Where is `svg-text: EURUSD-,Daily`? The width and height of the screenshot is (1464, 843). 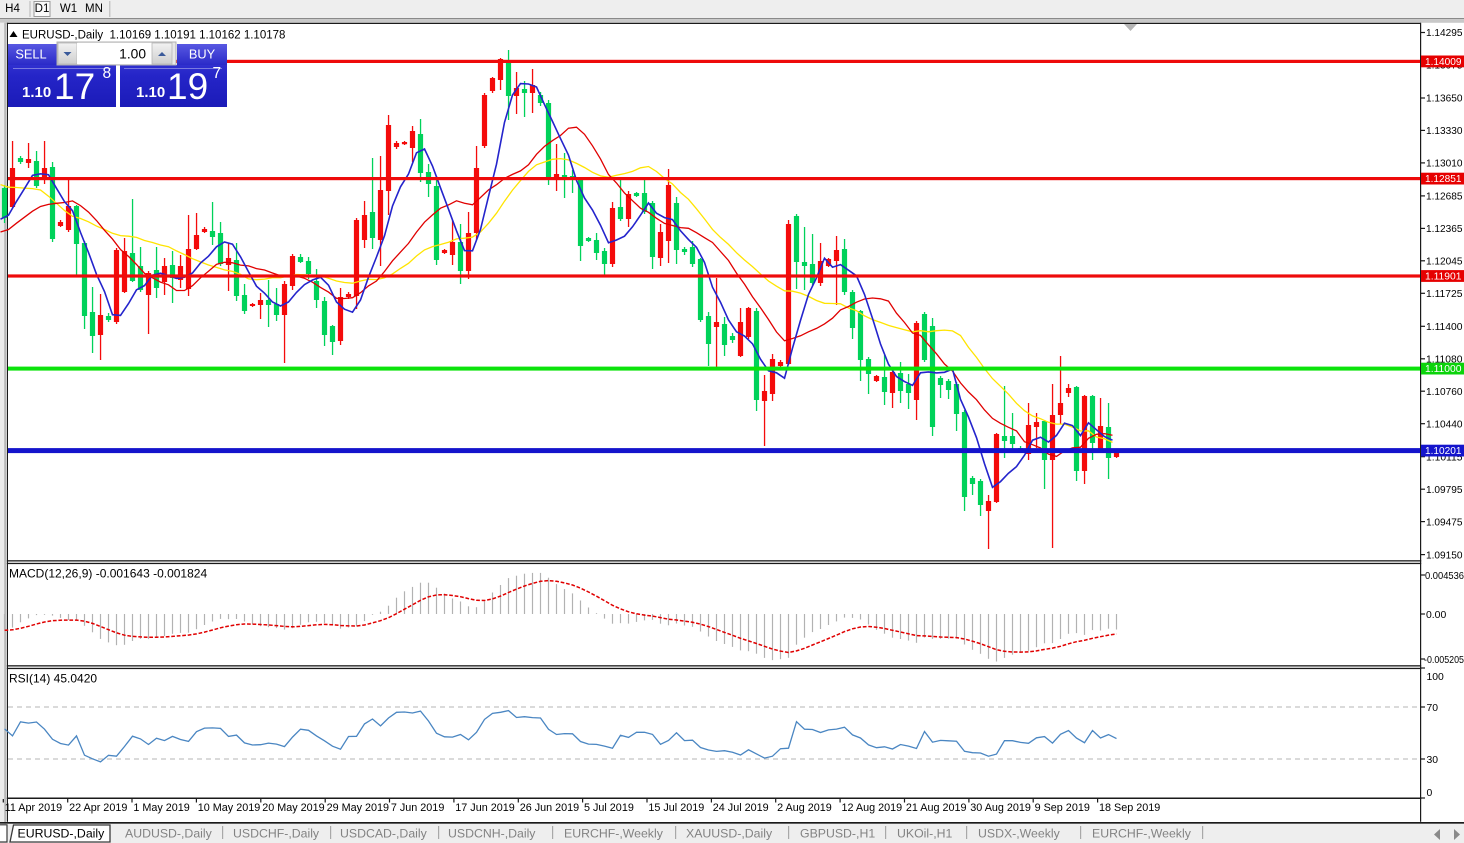
svg-text: EURUSD-,Daily is located at coordinates (62, 834).